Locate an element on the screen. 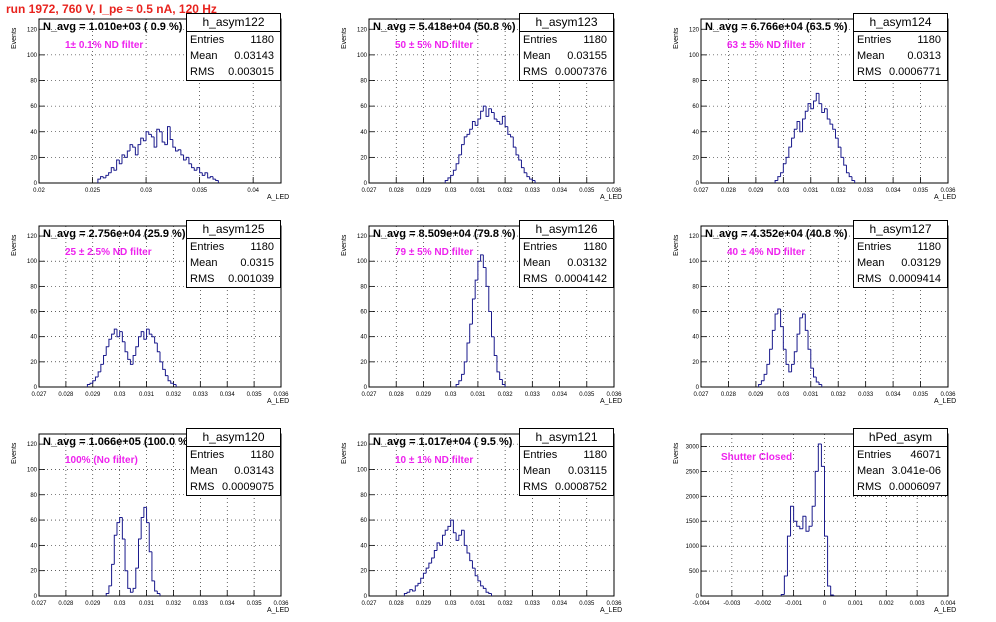  stats-row-entries: Entries 1180 is located at coordinates (566, 40).